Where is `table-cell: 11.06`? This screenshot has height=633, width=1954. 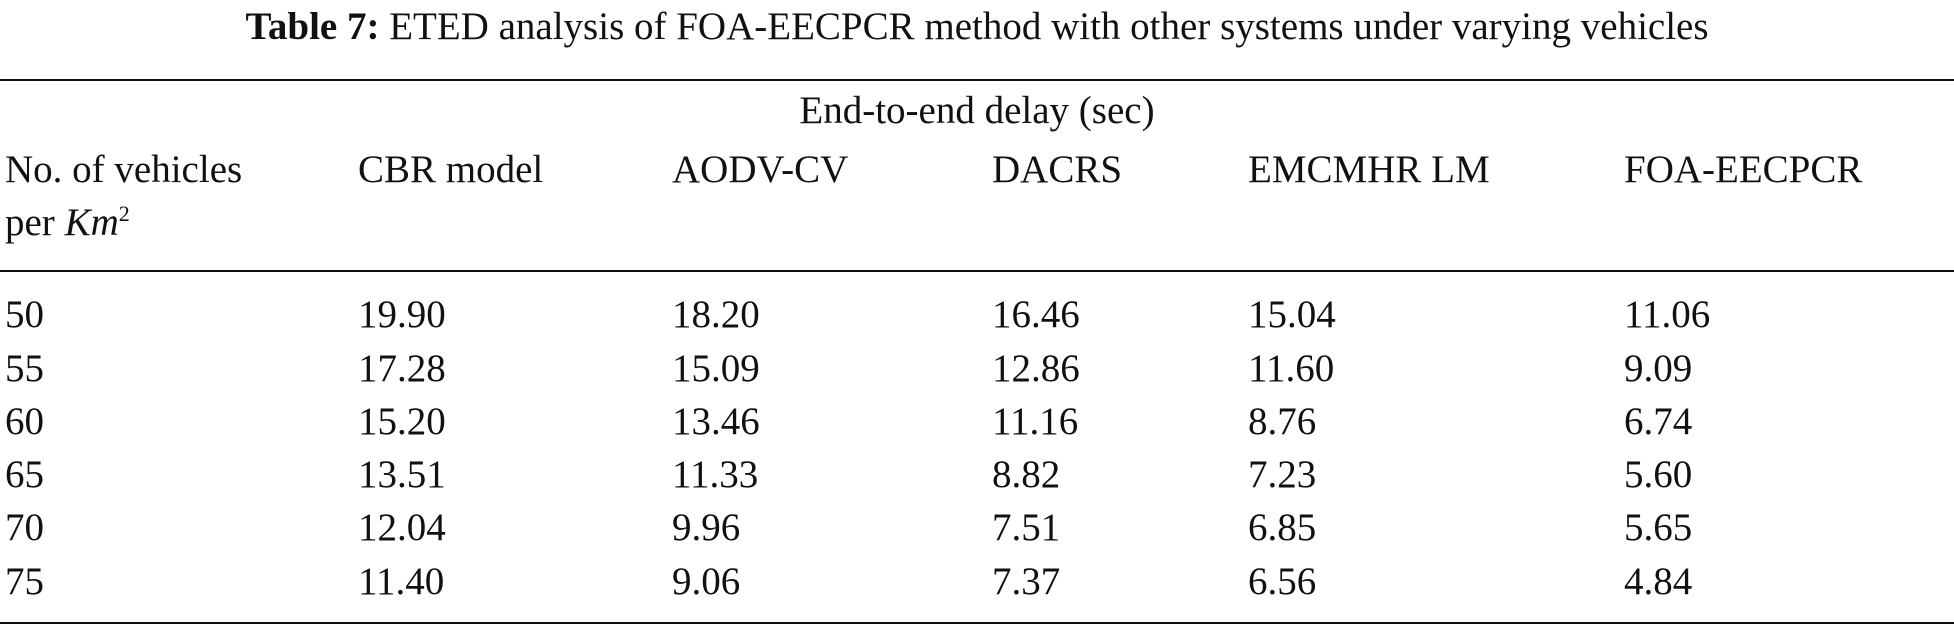
table-cell: 11.06 is located at coordinates (1667, 314).